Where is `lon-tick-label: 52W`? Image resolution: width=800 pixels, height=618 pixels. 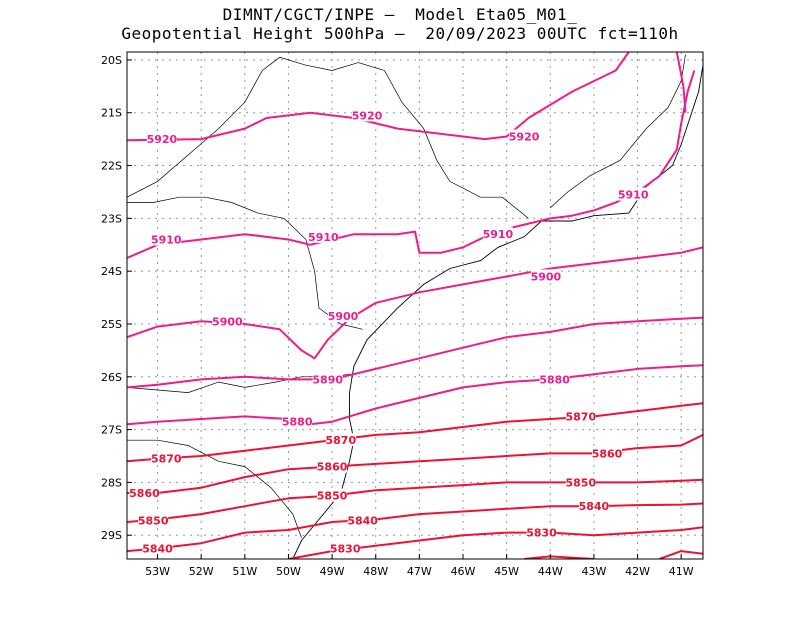 lon-tick-label: 52W is located at coordinates (201, 571).